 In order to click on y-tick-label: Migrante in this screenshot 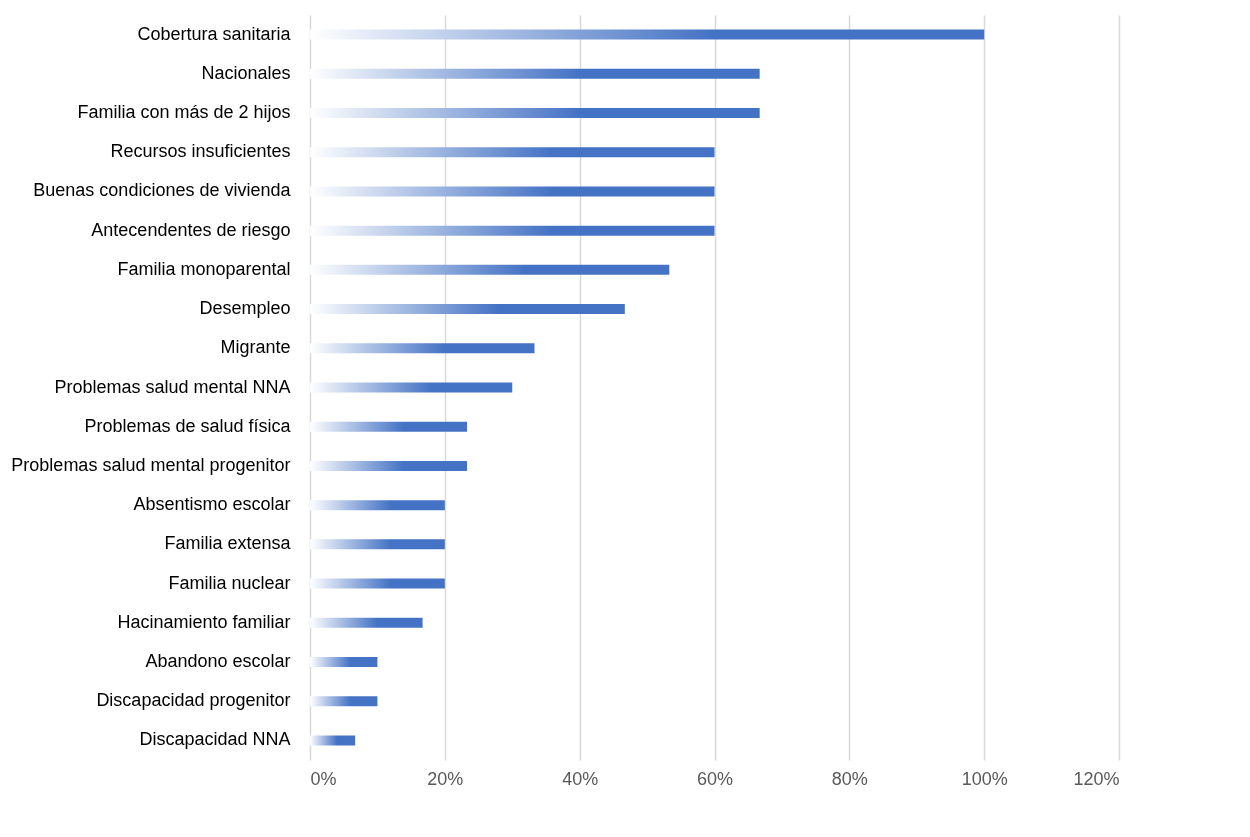, I will do `click(255, 347)`.